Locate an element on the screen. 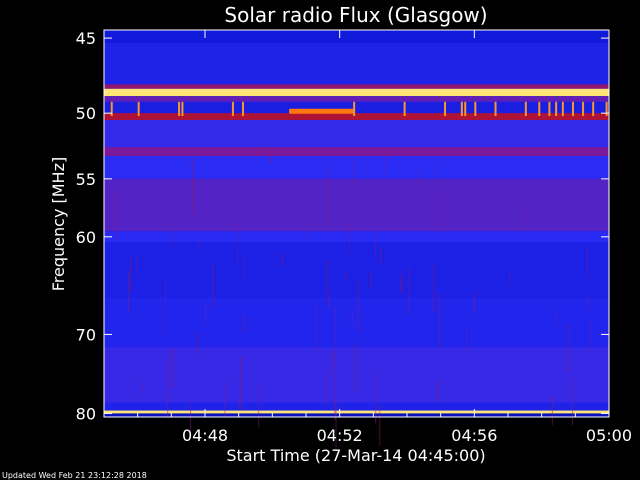 The image size is (640, 480). x-axis-label: Start Time (27-Mar-14 04:45:00) is located at coordinates (355, 455).